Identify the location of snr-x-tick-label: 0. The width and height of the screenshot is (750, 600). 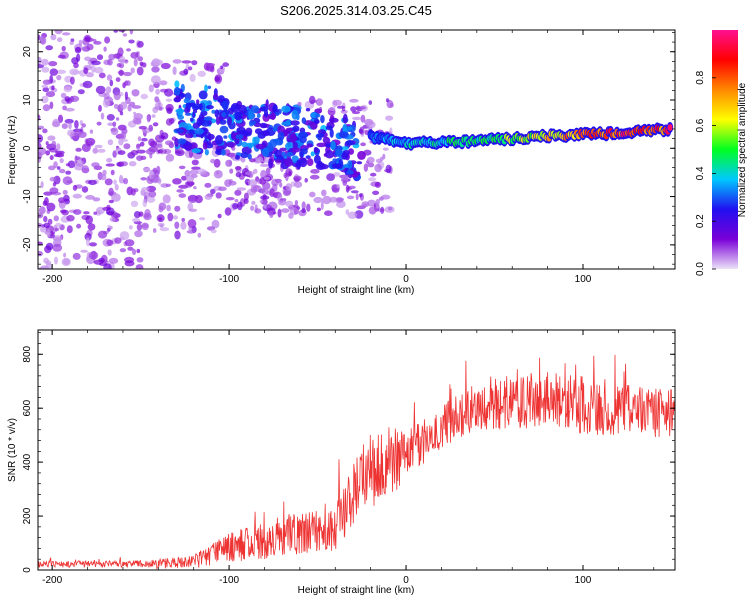
(406, 580).